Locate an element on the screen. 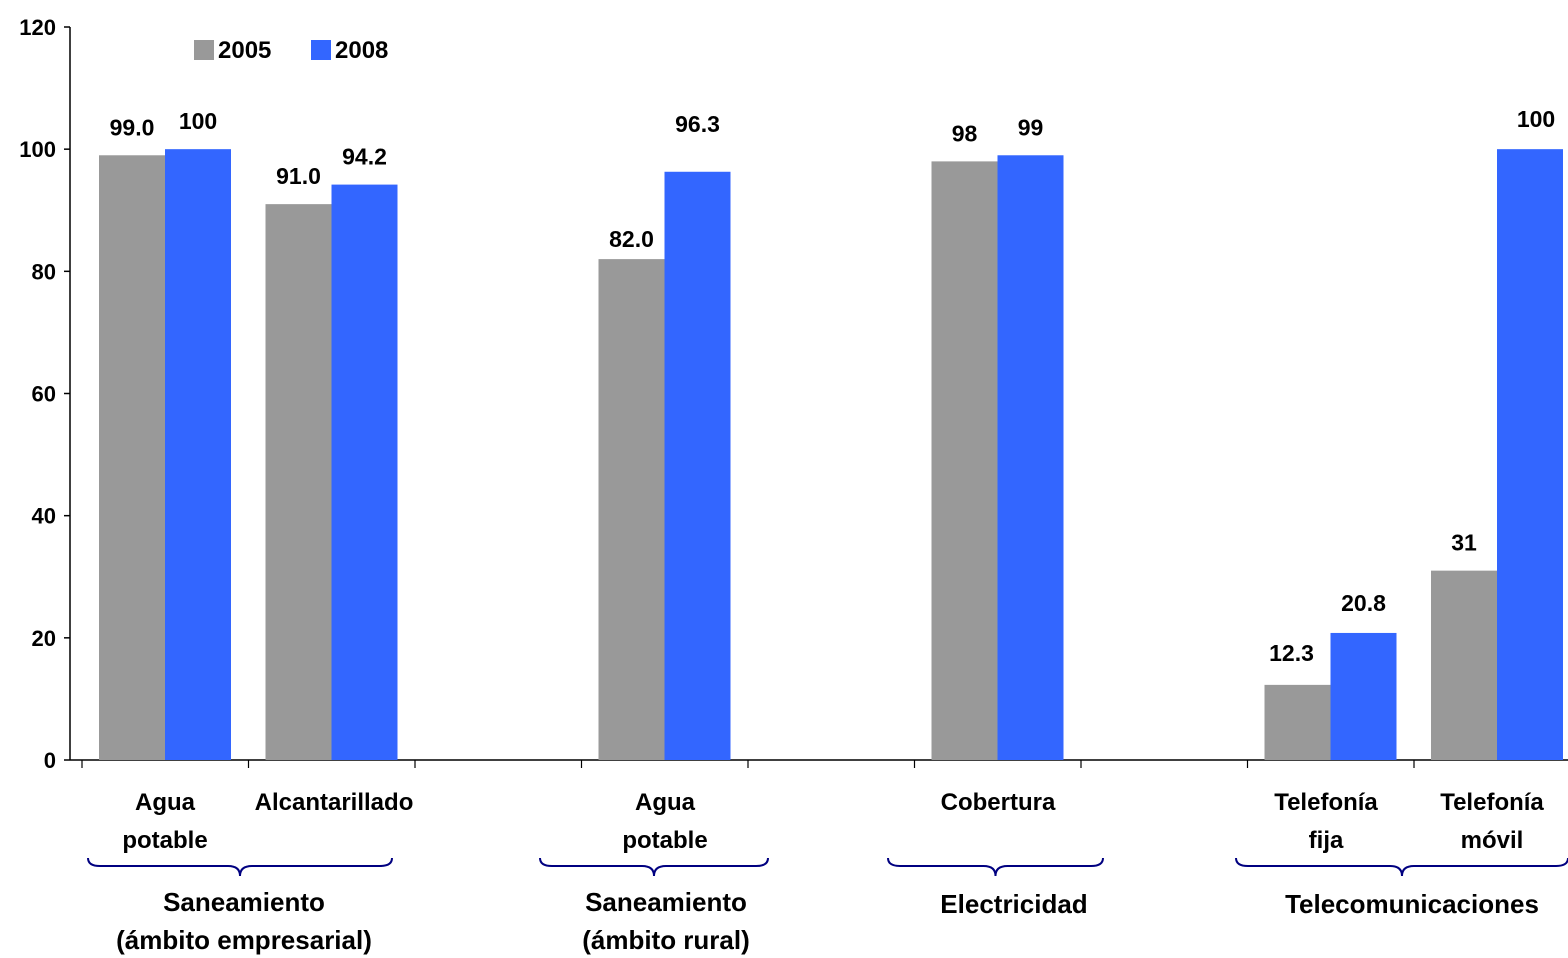  x-axis is located at coordinates (819, 763).